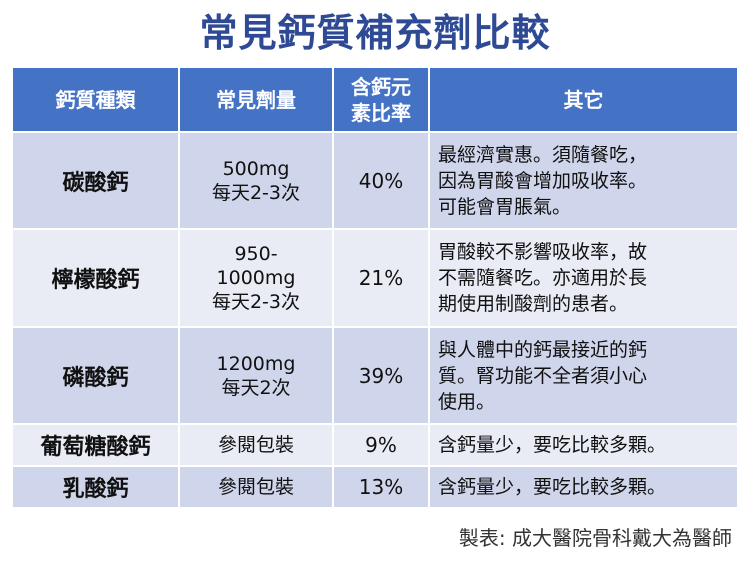 The height and width of the screenshot is (563, 750). I want to click on calcium-type: 檸檬酸鈣, so click(96, 279).